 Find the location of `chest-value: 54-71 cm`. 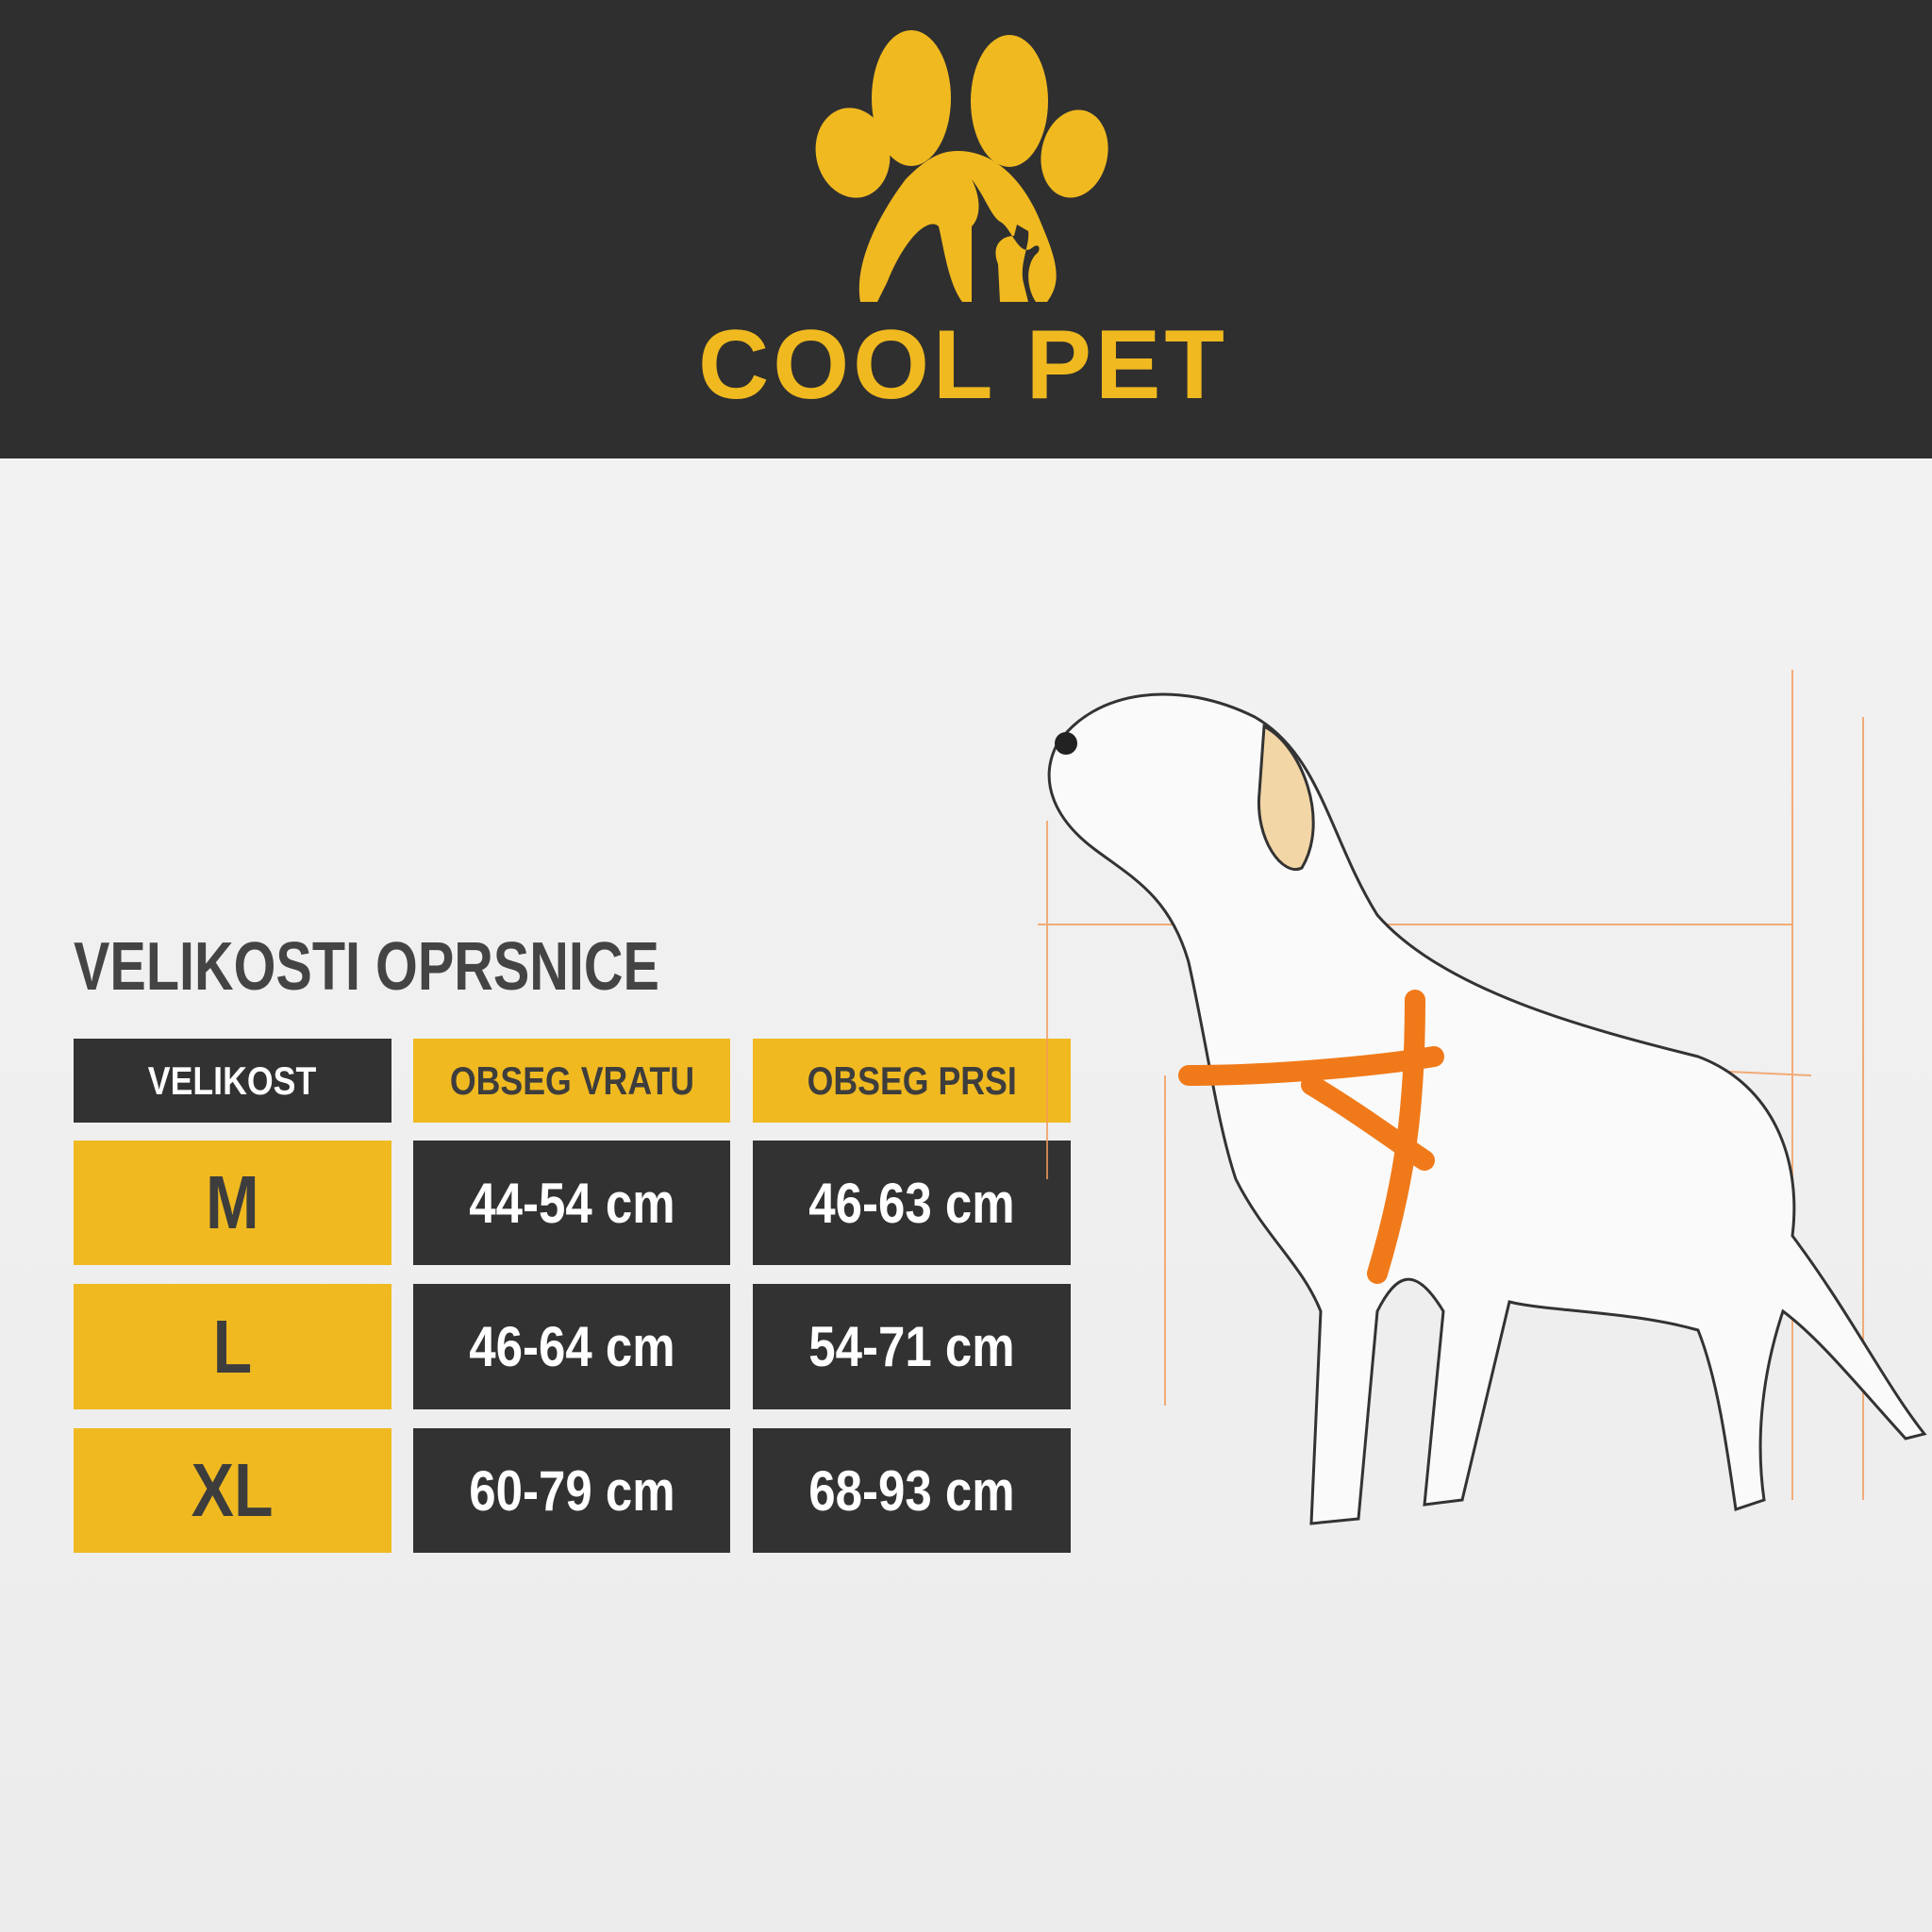

chest-value: 54-71 cm is located at coordinates (911, 1346).